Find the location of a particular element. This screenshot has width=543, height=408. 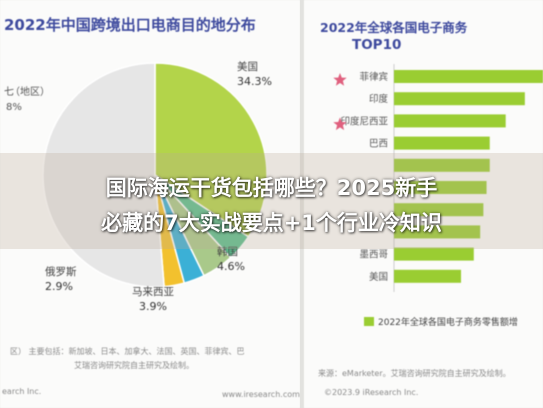

pie-chart-title: 2022年中国跨境出口电商目的地分布 is located at coordinates (130, 25).